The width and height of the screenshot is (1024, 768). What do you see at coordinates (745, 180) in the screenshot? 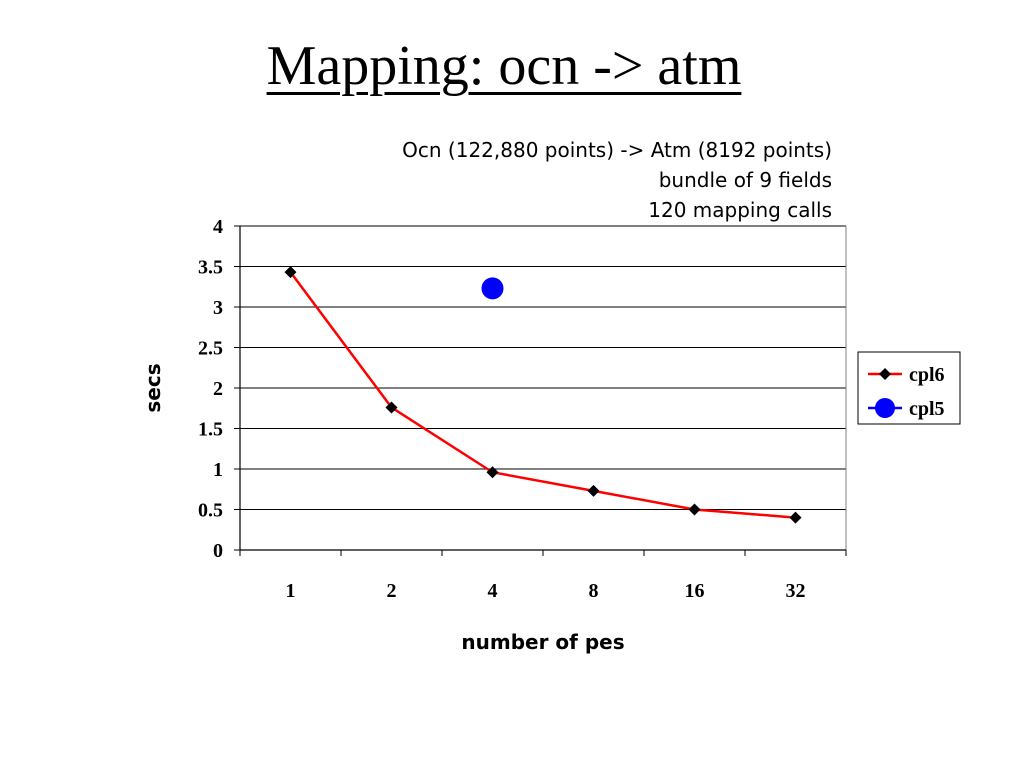
I see `chart-subtitle-line: bundle of 9 fields` at bounding box center [745, 180].